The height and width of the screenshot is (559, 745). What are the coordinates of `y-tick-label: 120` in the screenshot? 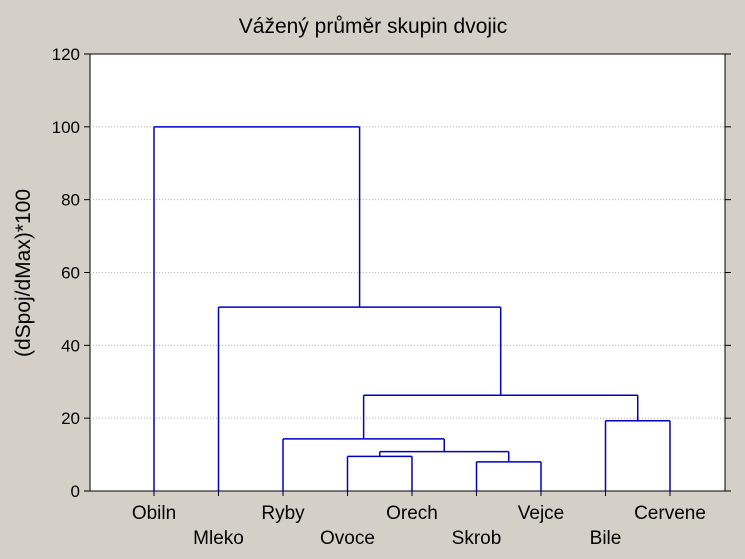 It's located at (66, 54).